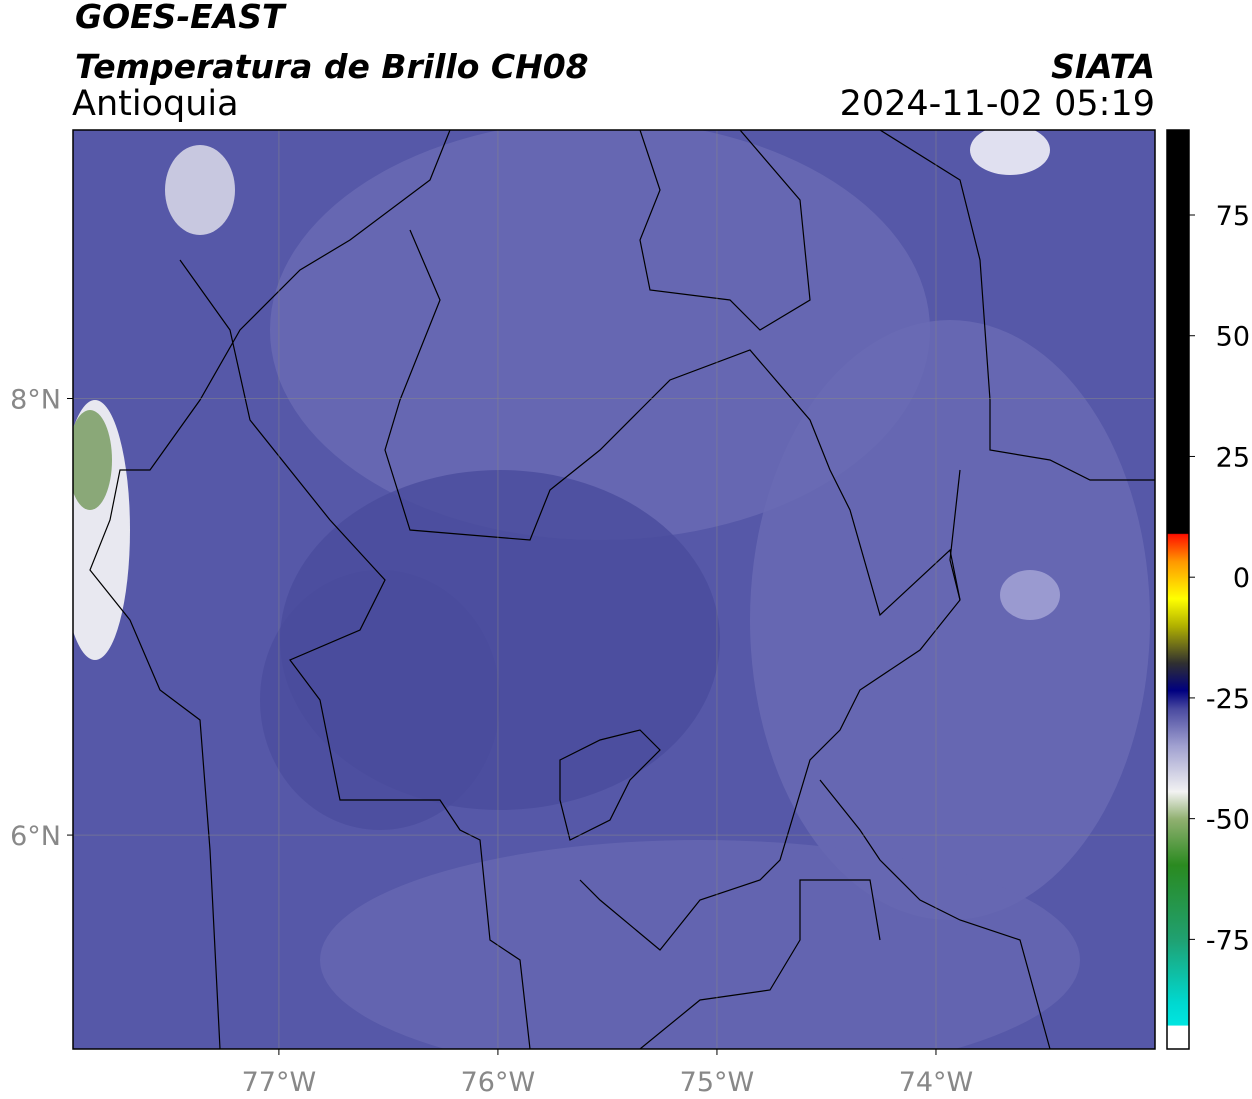  Describe the element at coordinates (1178, 589) in the screenshot. I see `colorbar` at that location.